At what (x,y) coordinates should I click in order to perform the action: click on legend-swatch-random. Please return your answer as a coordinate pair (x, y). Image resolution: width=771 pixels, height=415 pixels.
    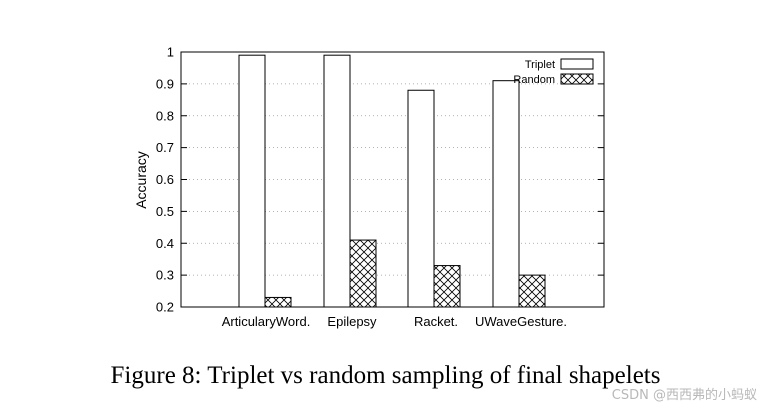
    Looking at the image, I should click on (577, 79).